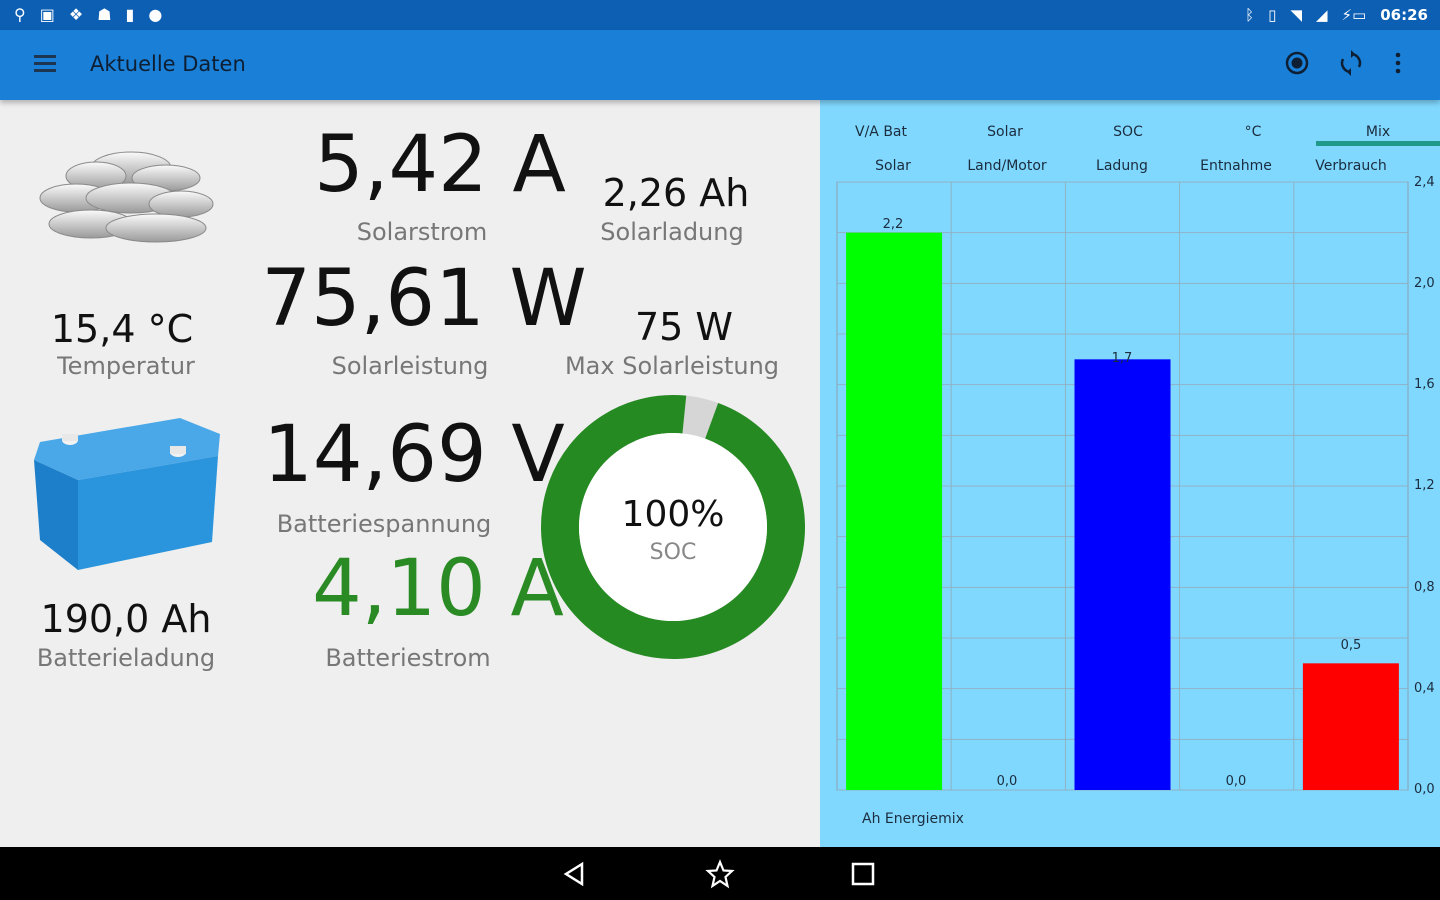  What do you see at coordinates (1424, 688) in the screenshot?
I see `y-tick-label: 0,4` at bounding box center [1424, 688].